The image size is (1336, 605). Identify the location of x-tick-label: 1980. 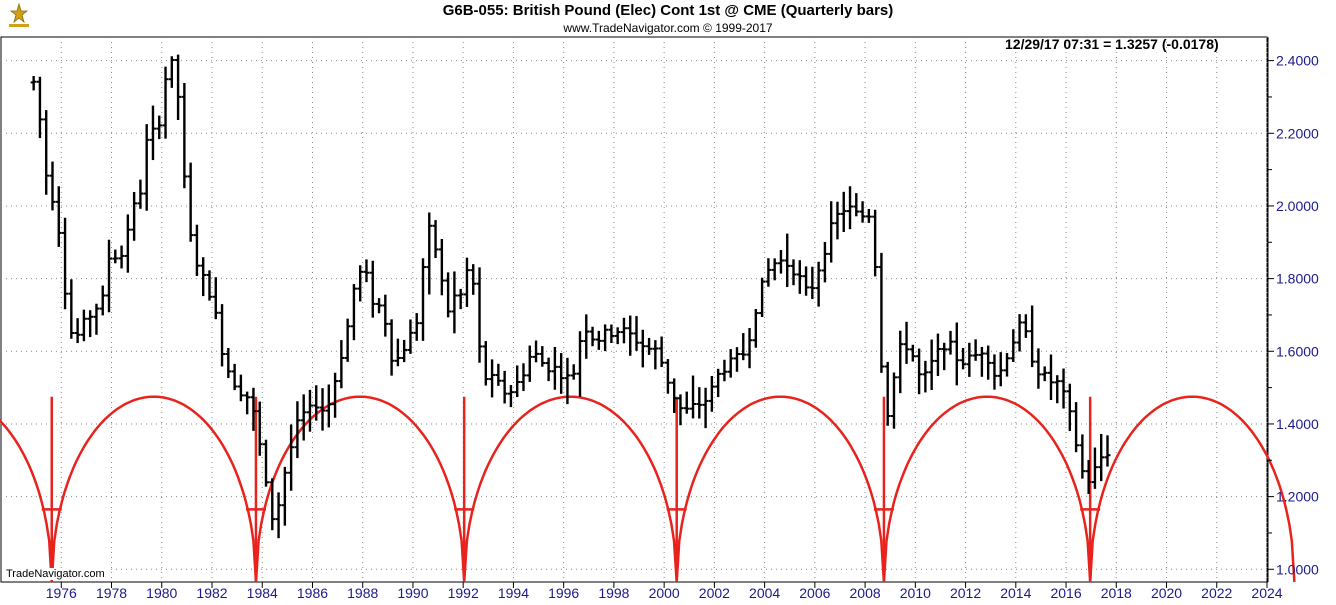
(161, 593).